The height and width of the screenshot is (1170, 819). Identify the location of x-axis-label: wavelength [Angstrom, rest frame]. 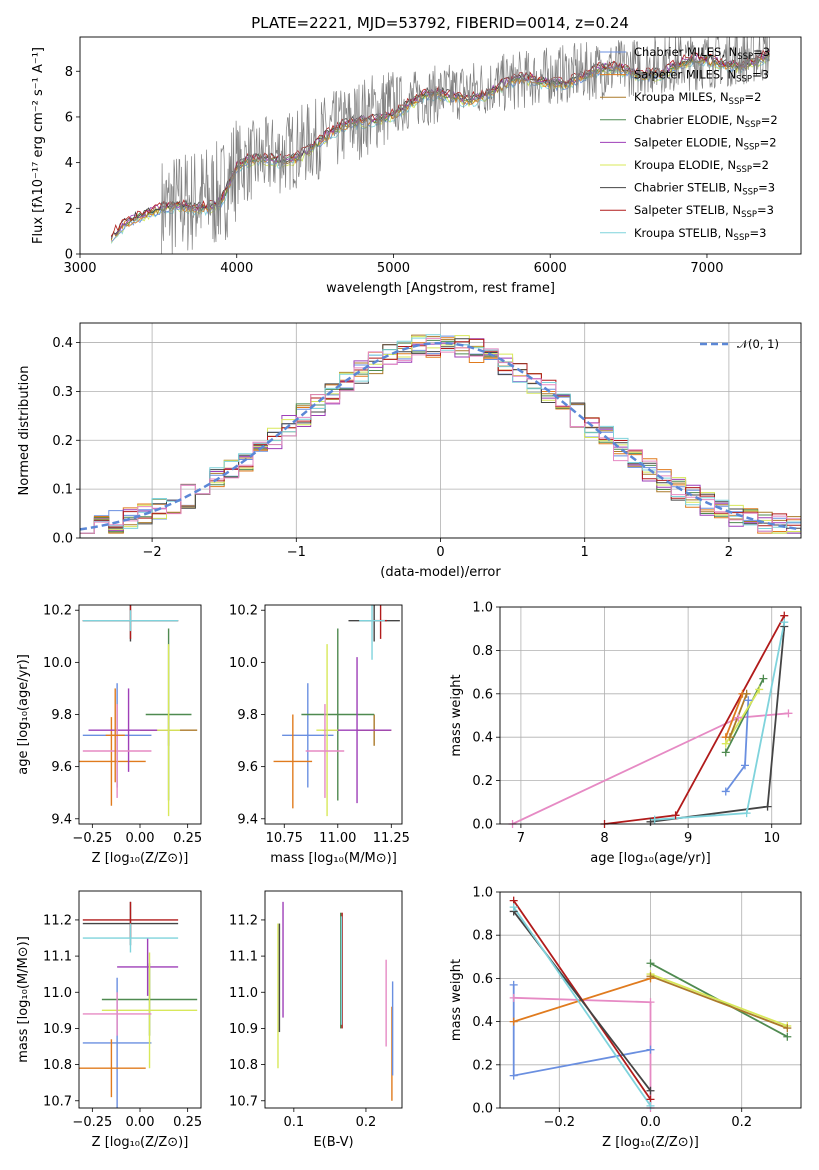
(440, 288).